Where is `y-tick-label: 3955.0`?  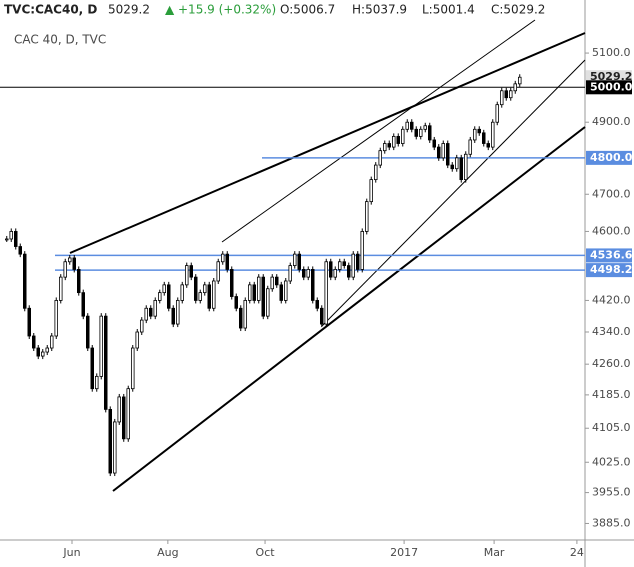
y-tick-label: 3955.0 is located at coordinates (611, 492).